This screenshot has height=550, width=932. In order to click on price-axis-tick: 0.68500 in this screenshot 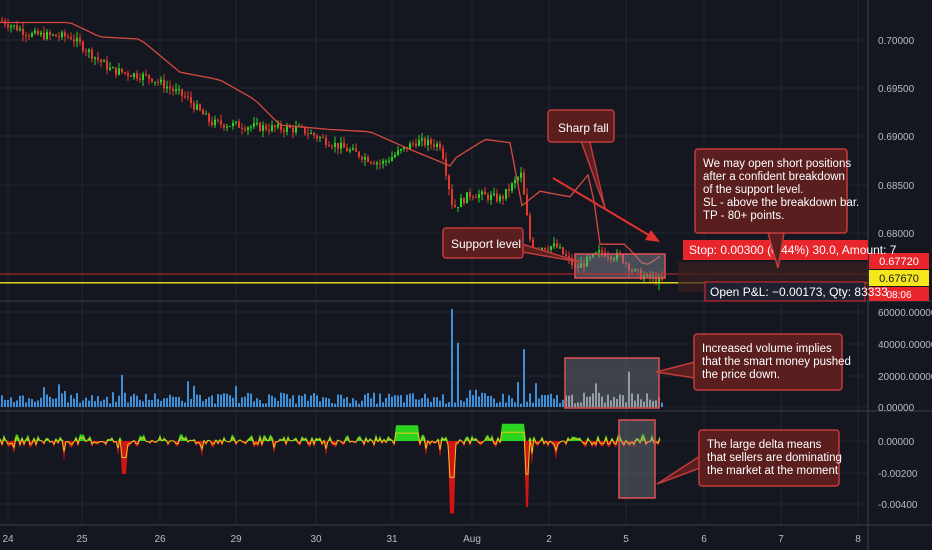, I will do `click(896, 186)`.